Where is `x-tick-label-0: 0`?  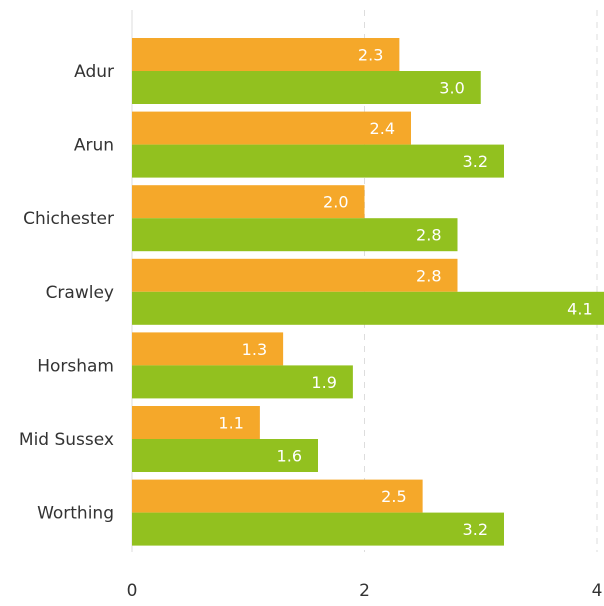 x-tick-label-0: 0 is located at coordinates (132, 591).